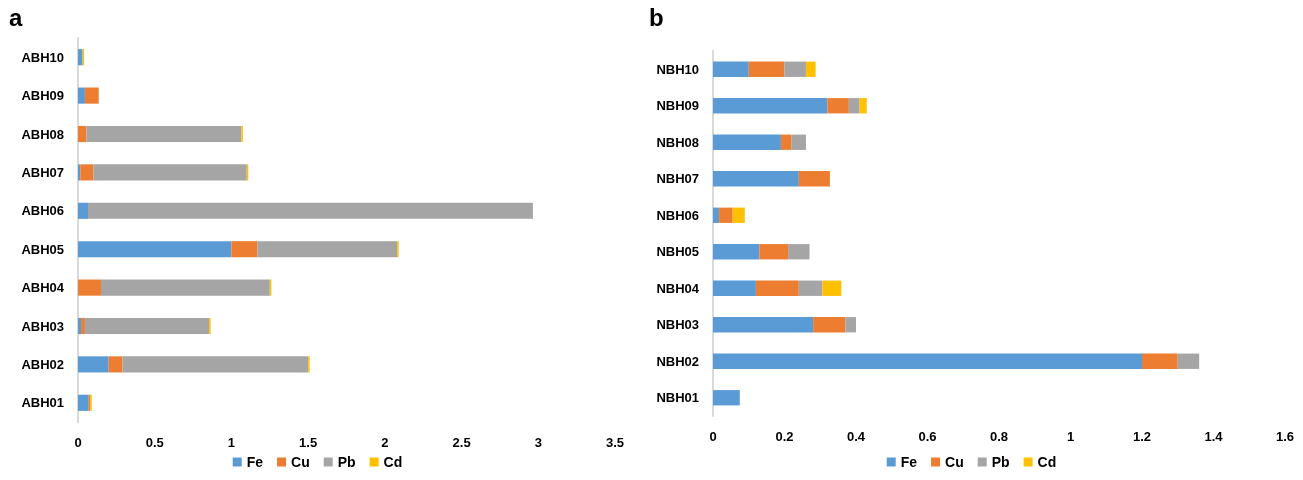 This screenshot has width=1303, height=480. What do you see at coordinates (927, 436) in the screenshot?
I see `x-tick-label: 0.6` at bounding box center [927, 436].